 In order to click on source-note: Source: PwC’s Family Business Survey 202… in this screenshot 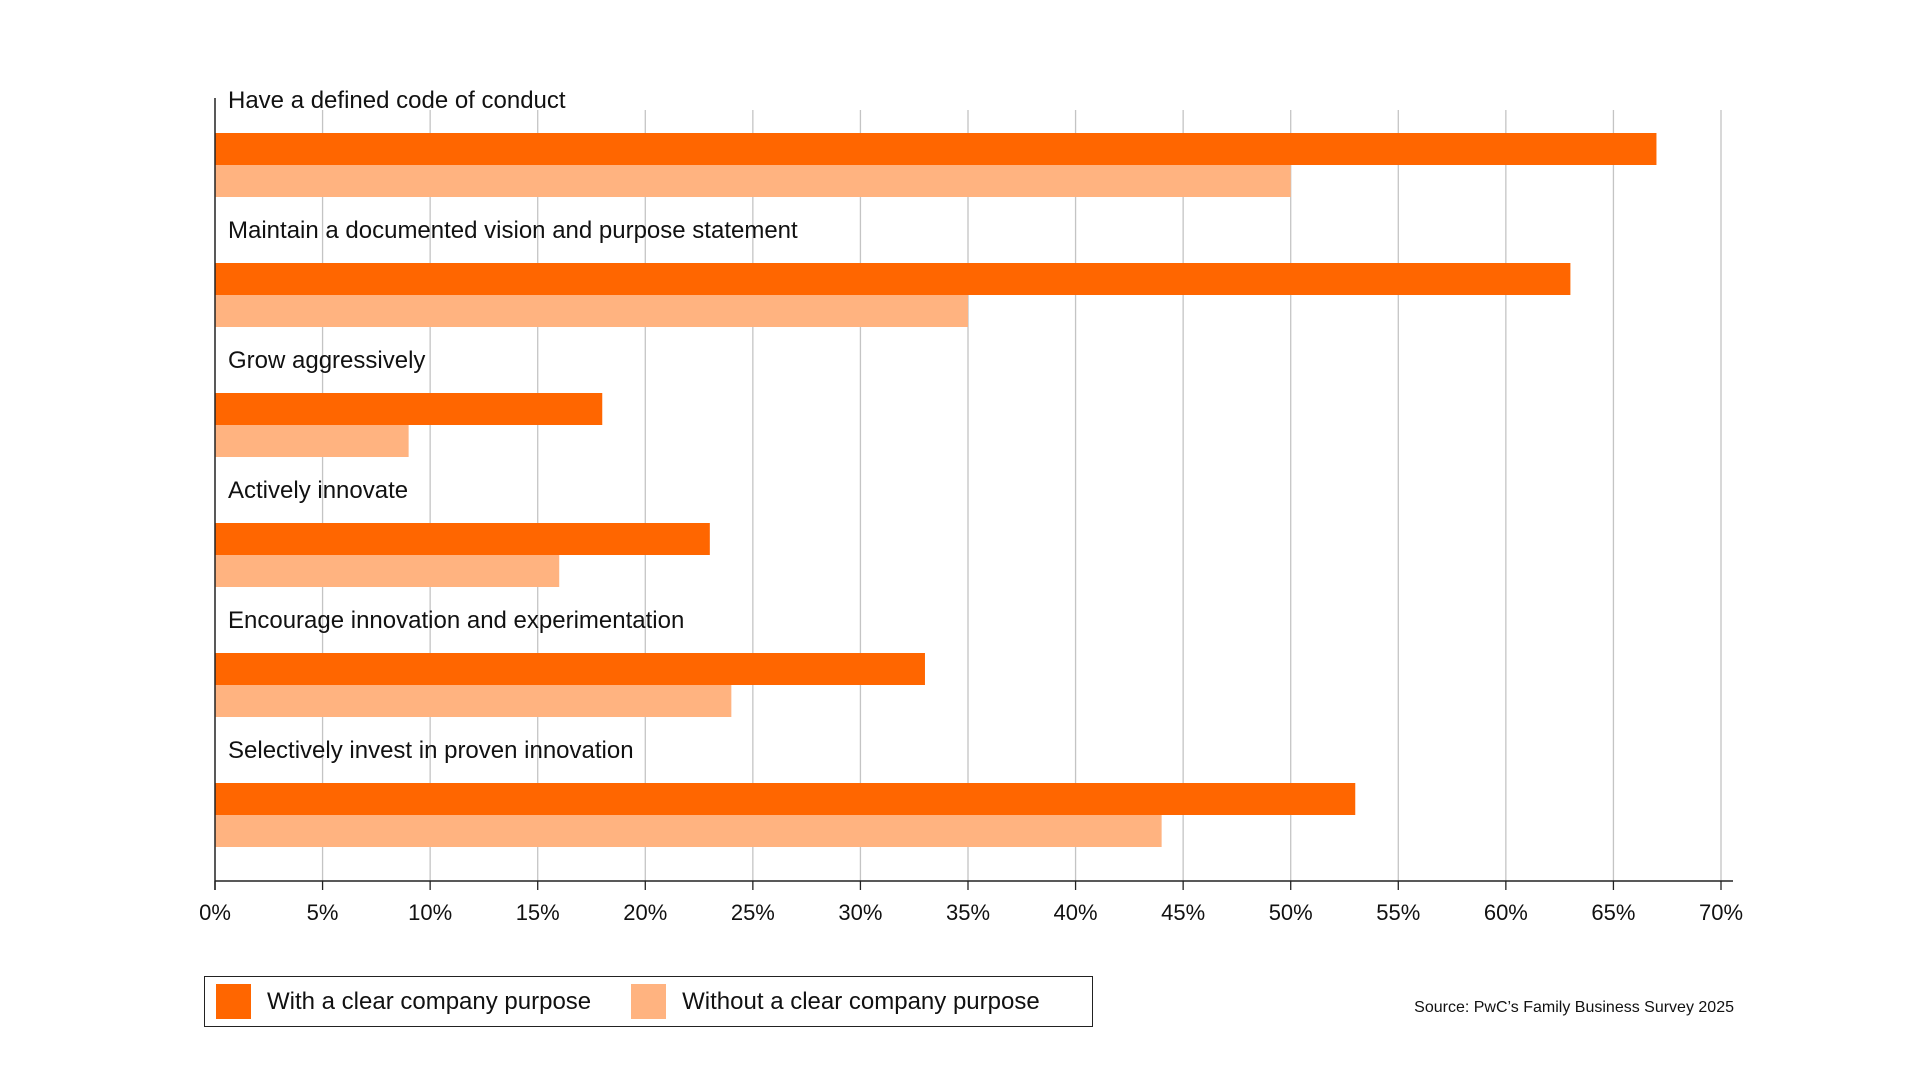, I will do `click(1574, 1007)`.